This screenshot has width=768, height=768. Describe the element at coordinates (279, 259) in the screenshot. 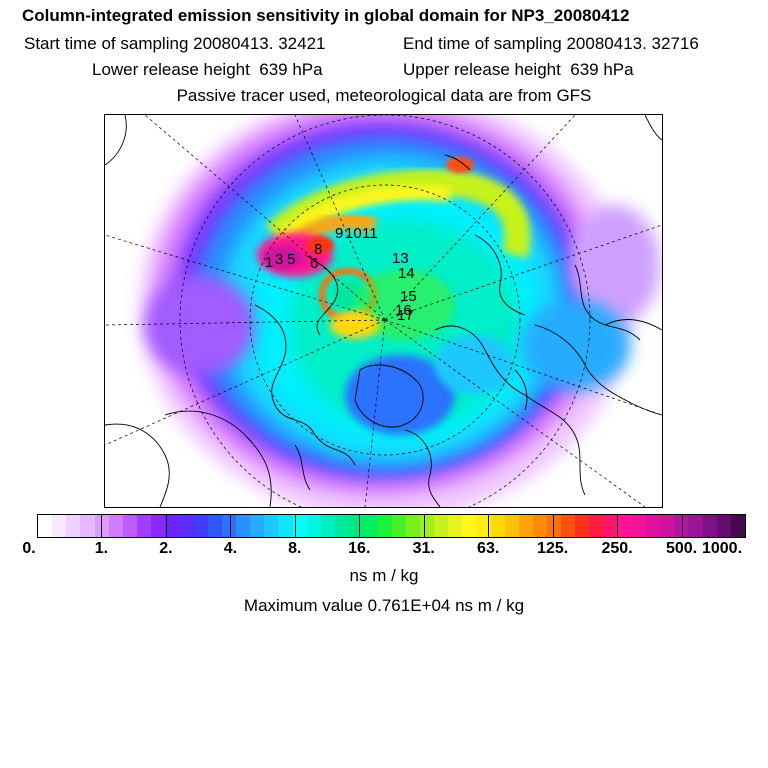

I see `station-label-3: 3` at that location.